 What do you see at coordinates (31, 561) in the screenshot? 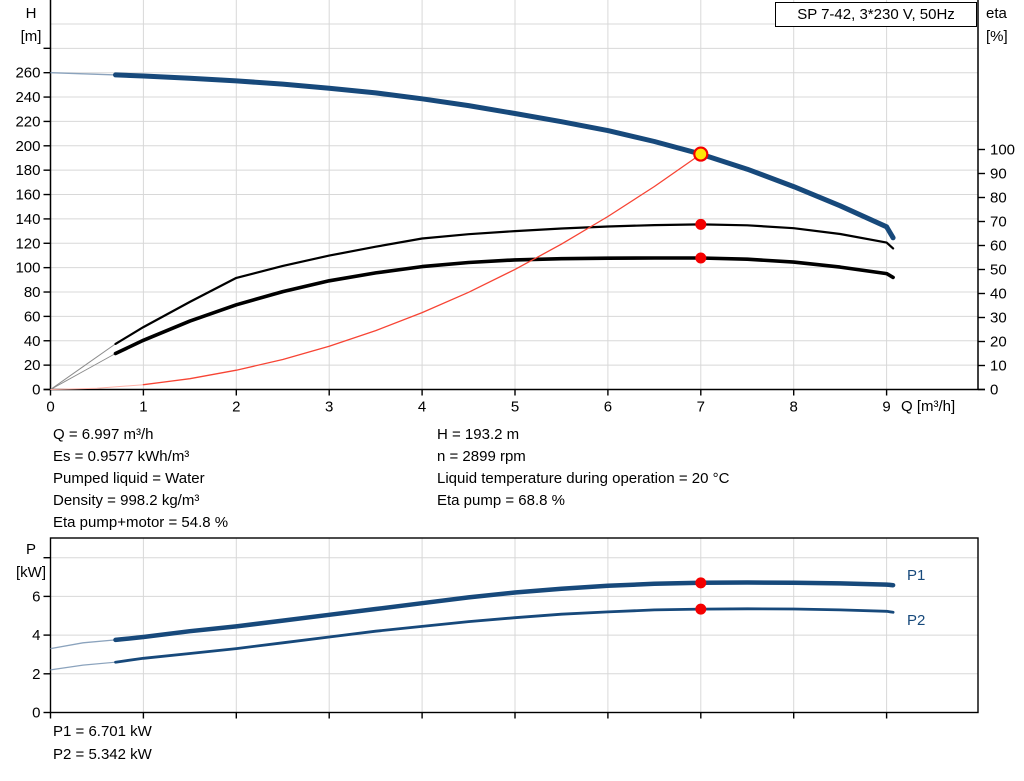
I see `p-axis-unit-label: P [kW]` at bounding box center [31, 561].